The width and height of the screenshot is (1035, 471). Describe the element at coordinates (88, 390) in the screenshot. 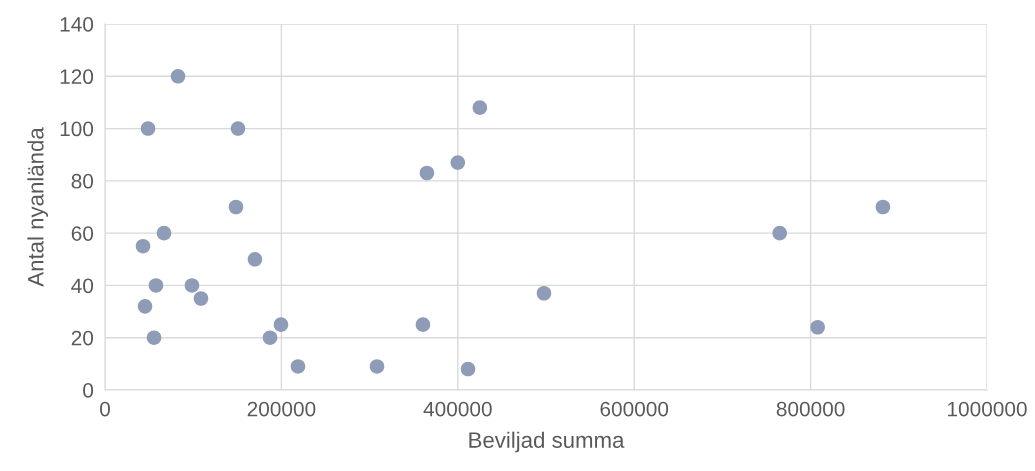

I see `y-tick-label: 0` at that location.